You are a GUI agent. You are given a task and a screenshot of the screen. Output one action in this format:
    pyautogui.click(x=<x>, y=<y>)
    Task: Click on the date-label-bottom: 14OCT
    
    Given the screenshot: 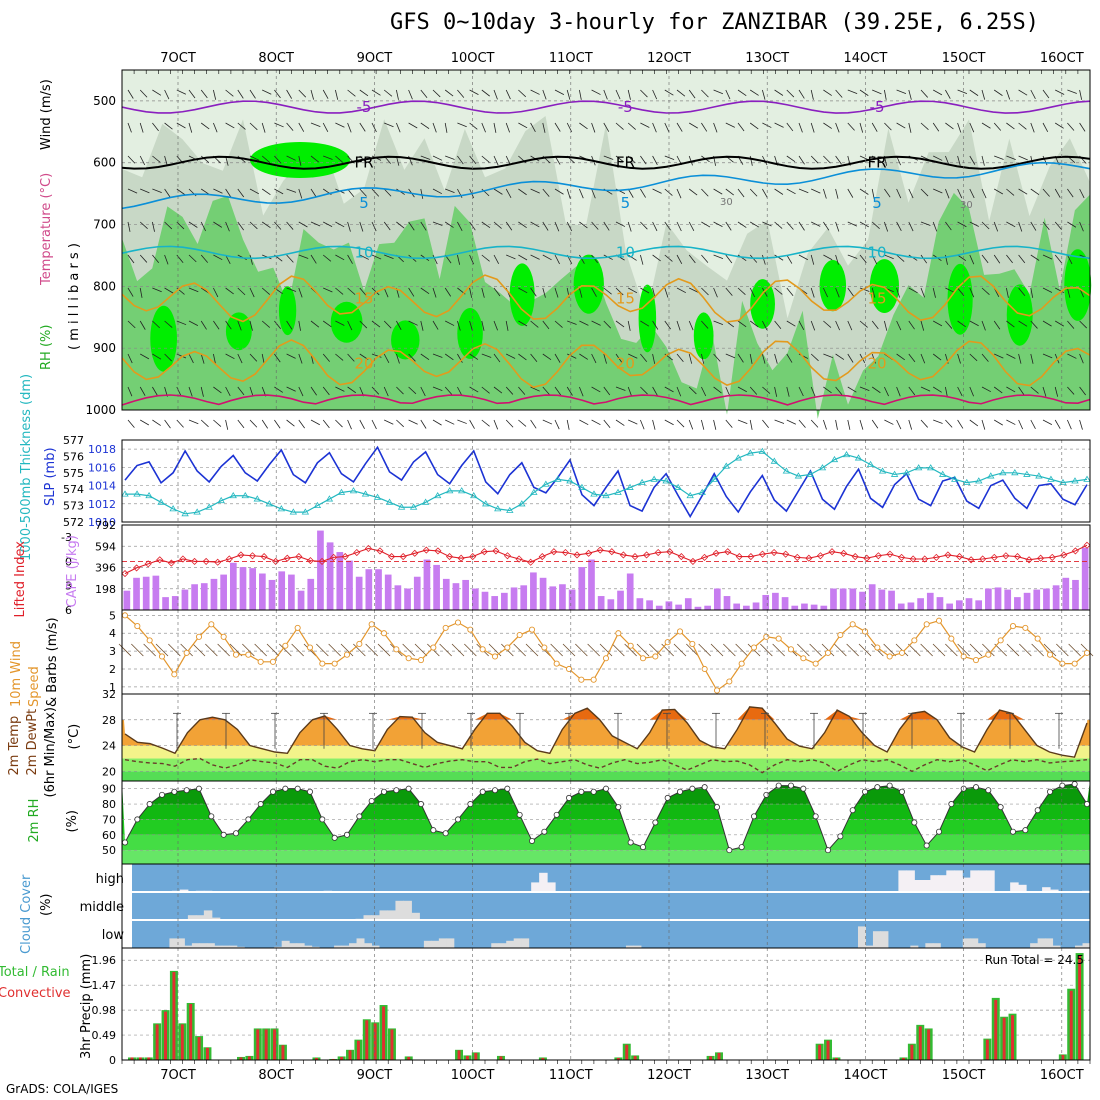 What is the action you would take?
    pyautogui.click(x=866, y=1075)
    